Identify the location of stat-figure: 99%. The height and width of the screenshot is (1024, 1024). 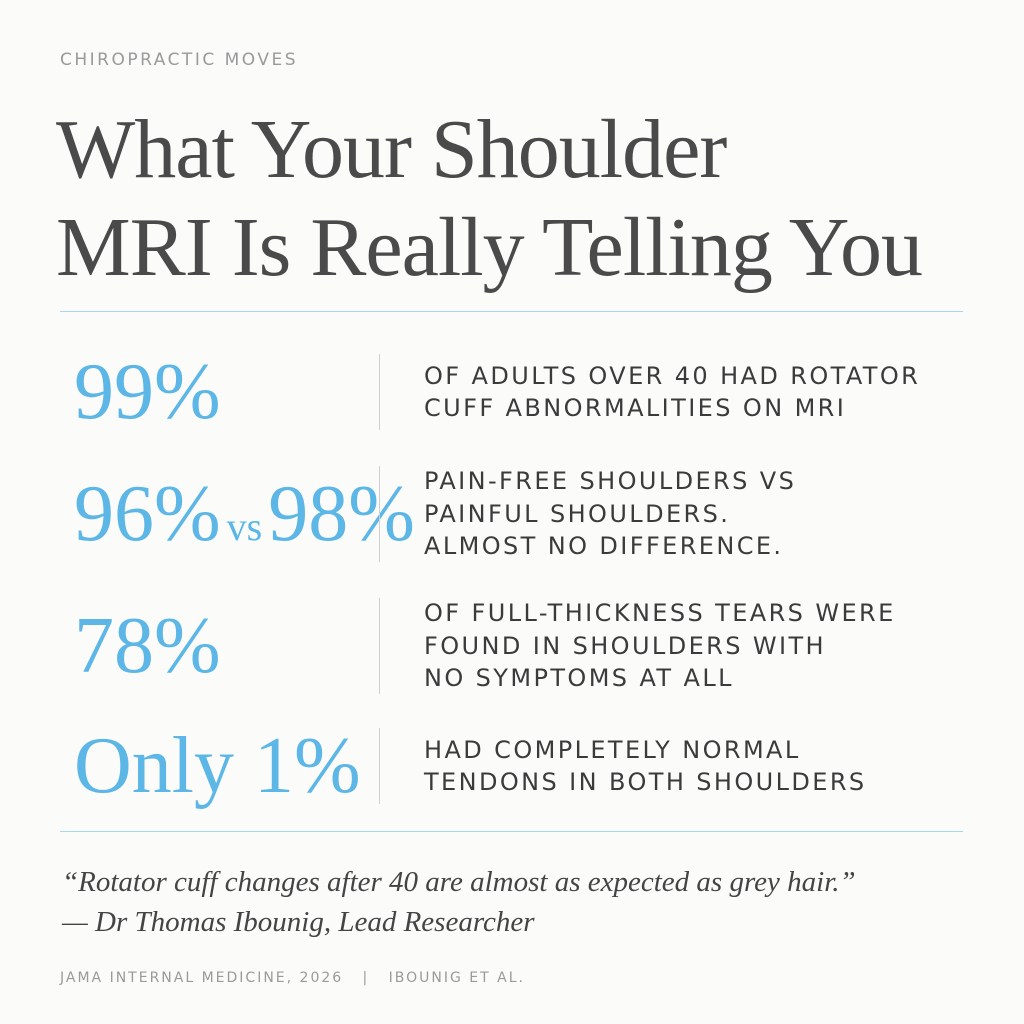
(147, 392).